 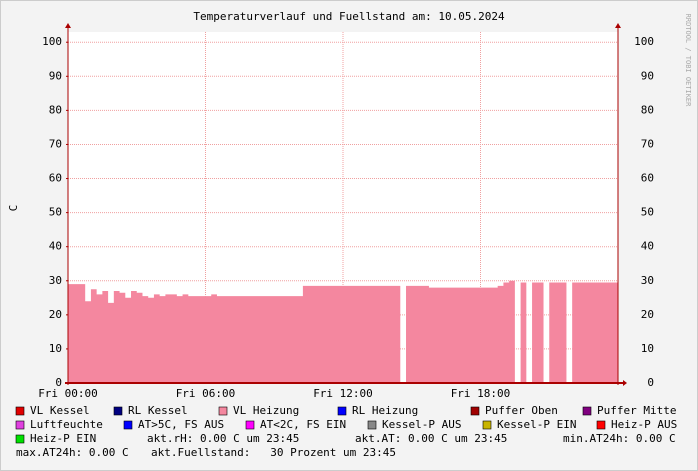 I want to click on y2-tick-label: 0, so click(x=650, y=382).